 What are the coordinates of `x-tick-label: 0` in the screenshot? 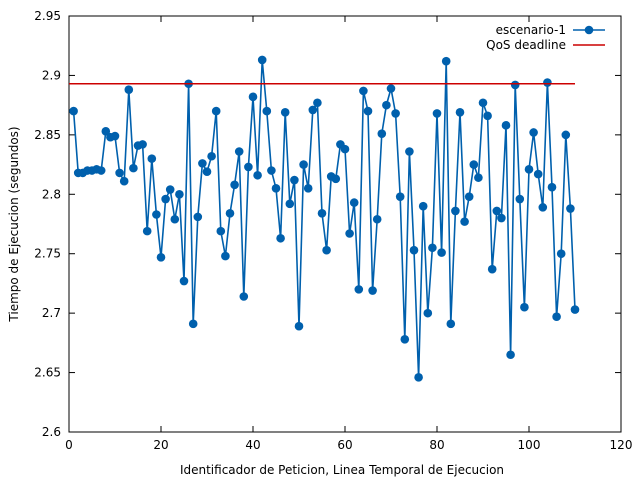 It's located at (69, 445).